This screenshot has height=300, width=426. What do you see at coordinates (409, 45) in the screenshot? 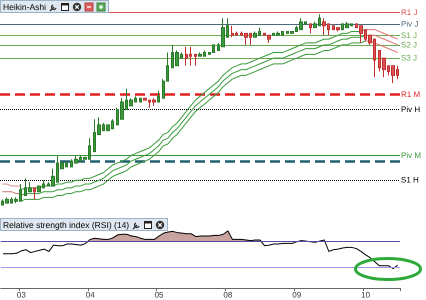
I see `ref-line-label: S2 J` at bounding box center [409, 45].